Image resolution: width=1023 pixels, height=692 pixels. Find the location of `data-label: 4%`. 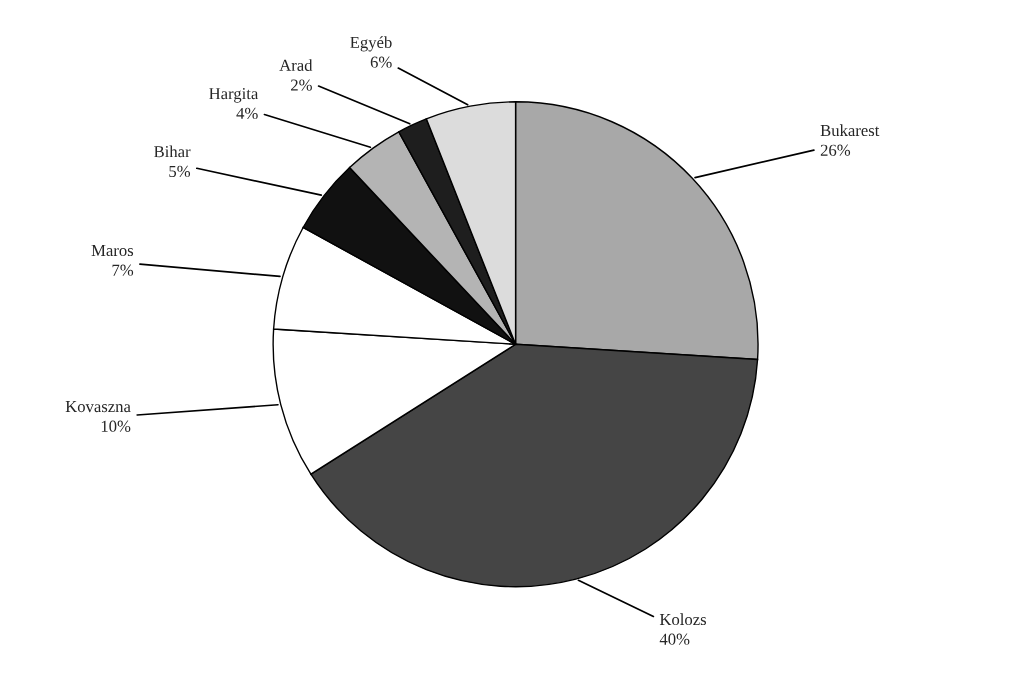

data-label: 4% is located at coordinates (247, 113).